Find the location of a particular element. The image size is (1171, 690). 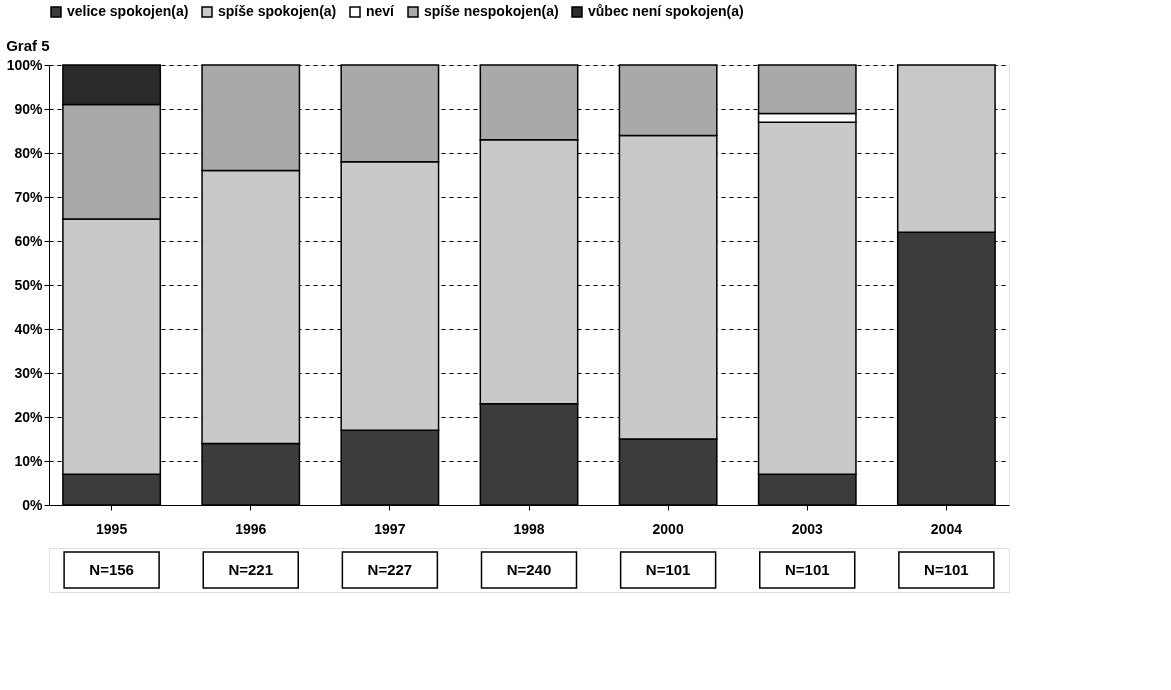

y-tick-label: 0% is located at coordinates (33, 504).